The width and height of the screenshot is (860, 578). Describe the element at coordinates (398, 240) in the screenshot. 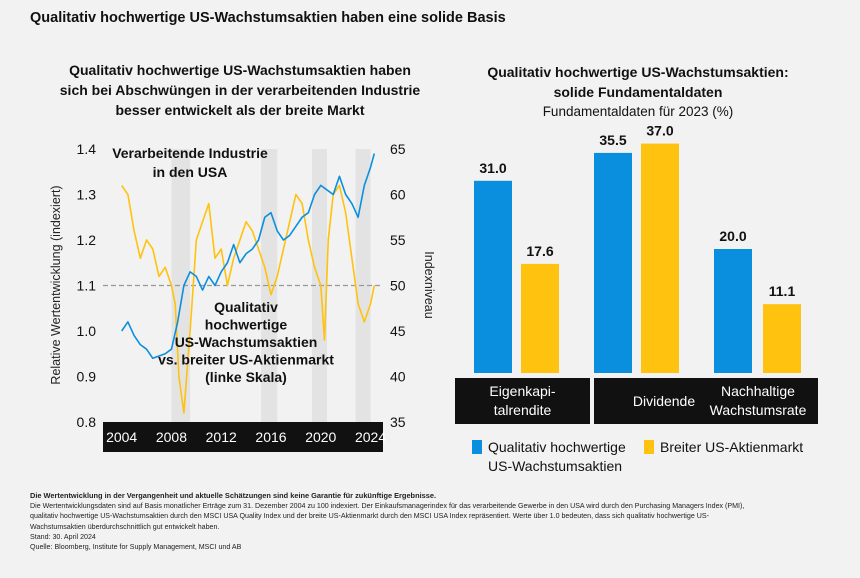

I see `y-right-tick-label: 55` at that location.